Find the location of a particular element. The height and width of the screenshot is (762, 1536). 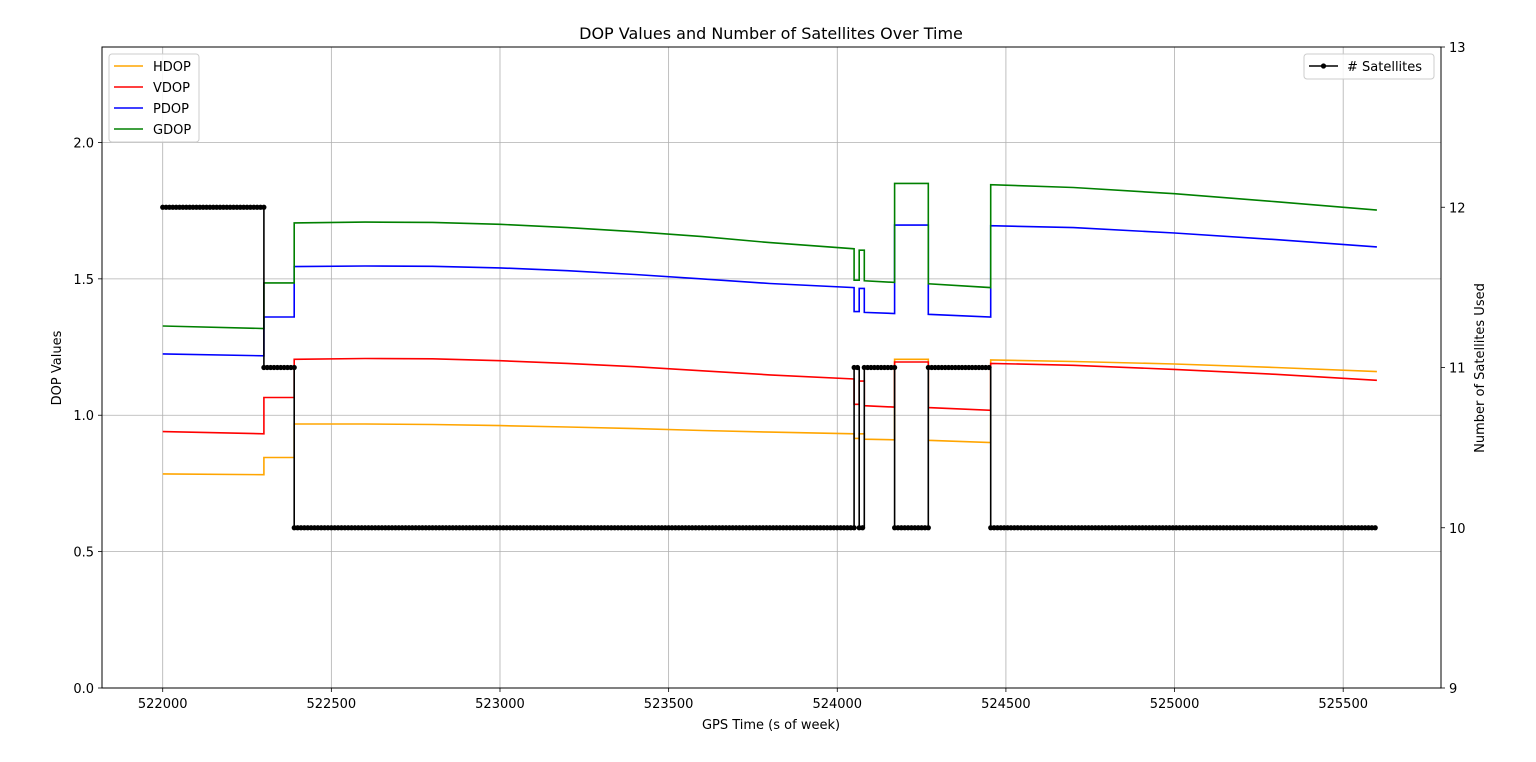

y-tick-label-right: 10 is located at coordinates (1457, 529).